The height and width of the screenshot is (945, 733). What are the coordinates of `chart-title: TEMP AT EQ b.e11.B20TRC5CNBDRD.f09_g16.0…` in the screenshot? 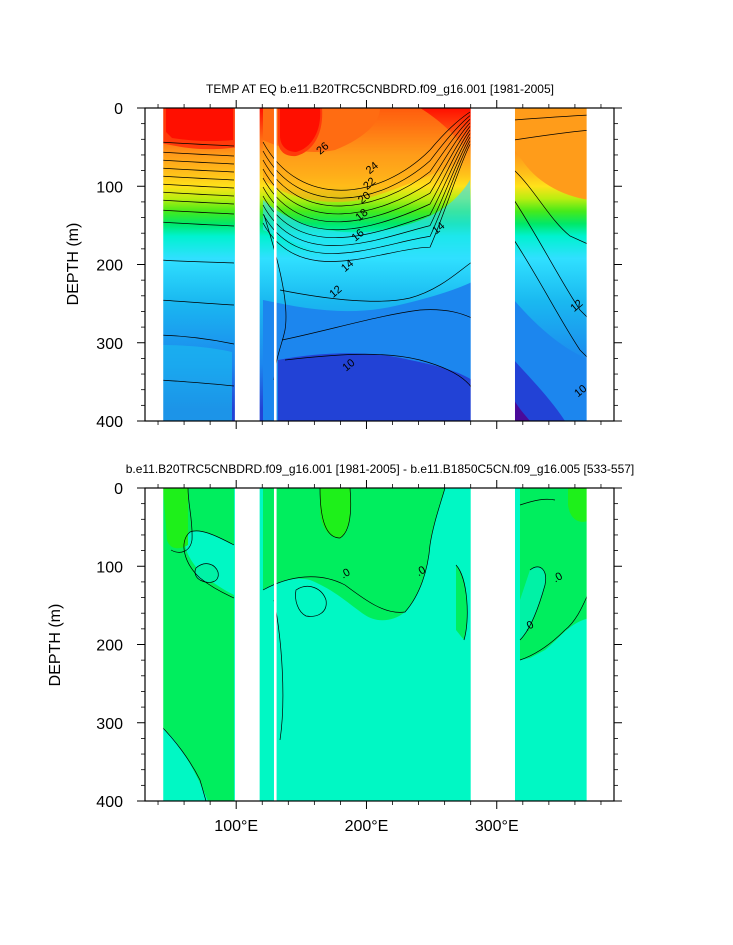 It's located at (380, 89).